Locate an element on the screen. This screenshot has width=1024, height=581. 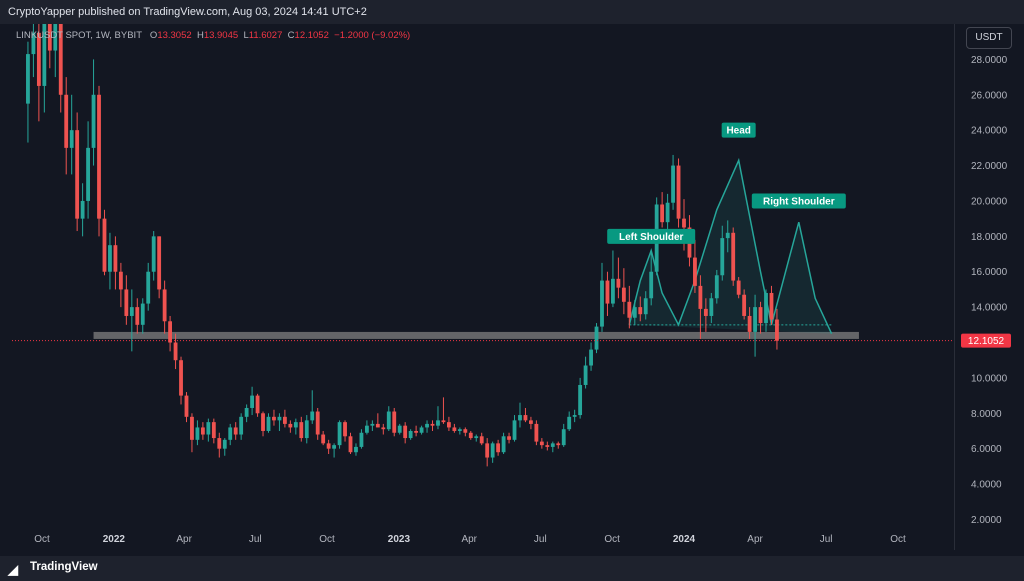
x-tick-label: 2023 is located at coordinates (399, 539).